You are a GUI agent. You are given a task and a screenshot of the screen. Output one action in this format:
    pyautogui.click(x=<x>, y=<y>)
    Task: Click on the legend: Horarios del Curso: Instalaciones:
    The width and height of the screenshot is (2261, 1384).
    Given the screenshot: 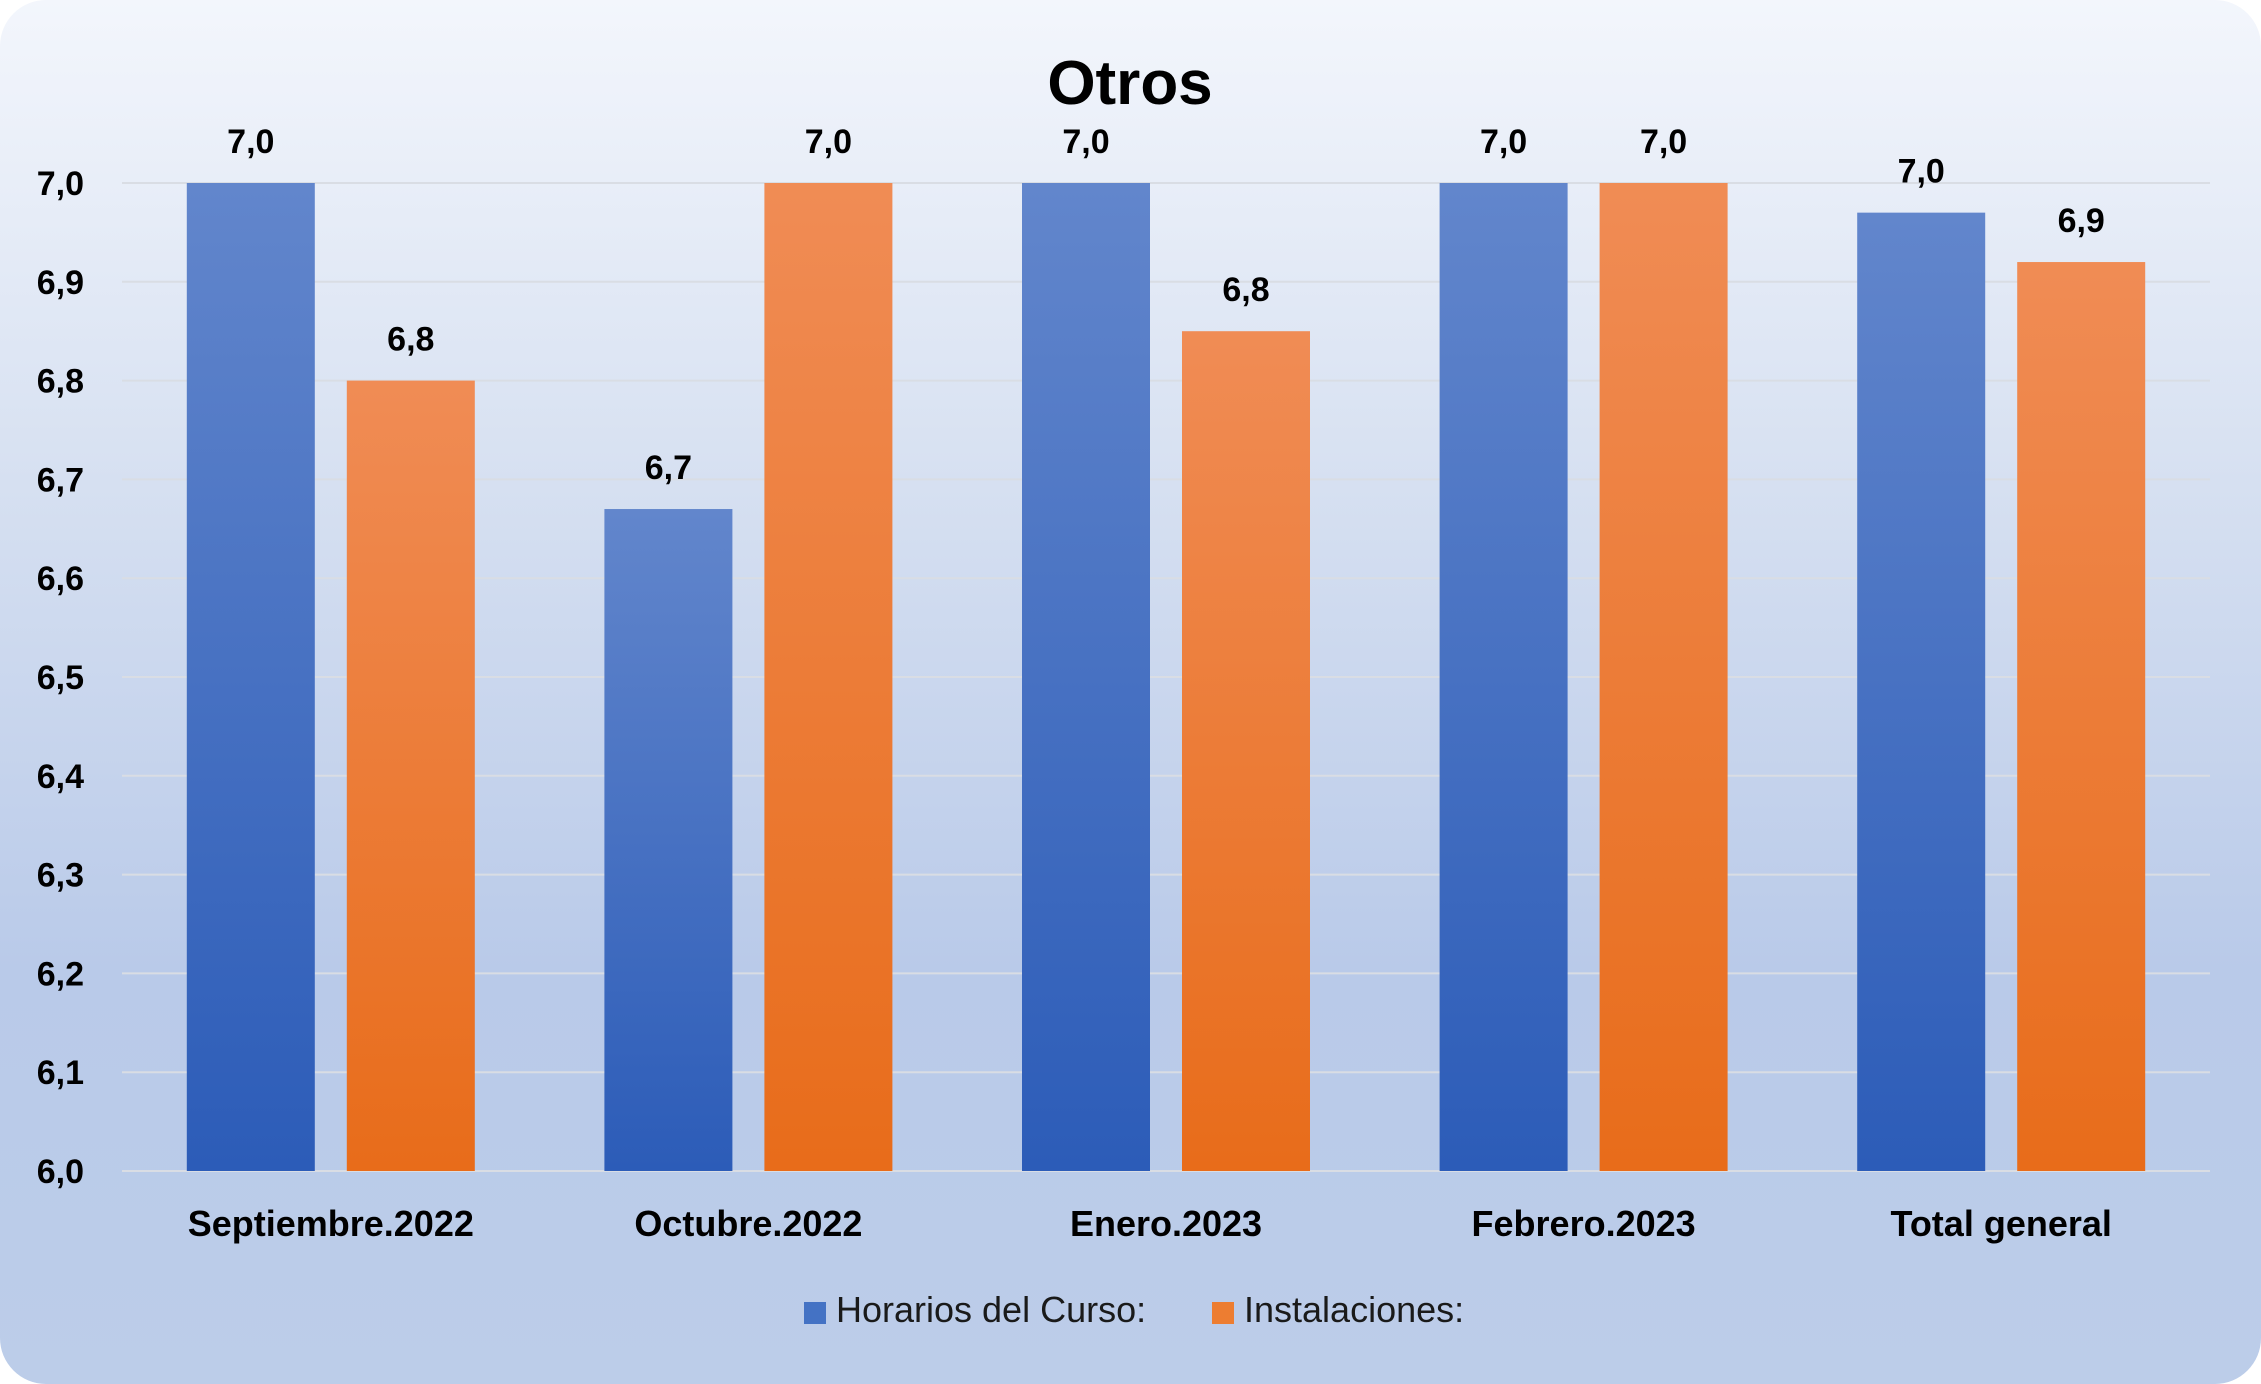 What is the action you would take?
    pyautogui.click(x=1134, y=1309)
    